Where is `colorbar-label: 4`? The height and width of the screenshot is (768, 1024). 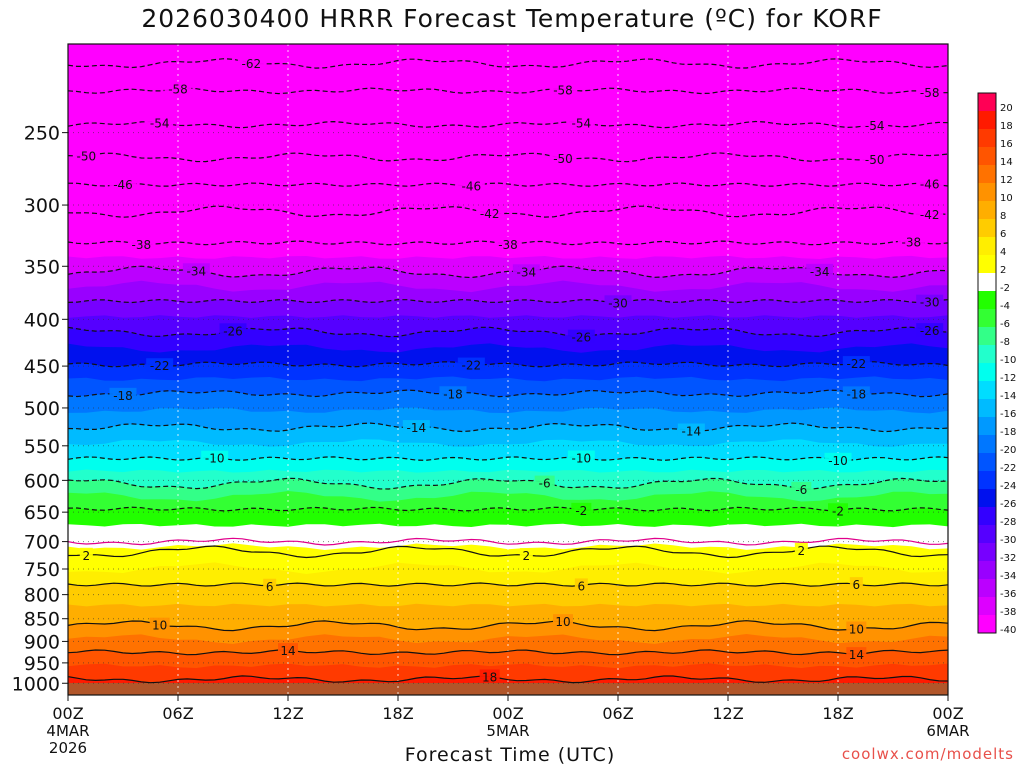 colorbar-label: 4 is located at coordinates (1003, 252).